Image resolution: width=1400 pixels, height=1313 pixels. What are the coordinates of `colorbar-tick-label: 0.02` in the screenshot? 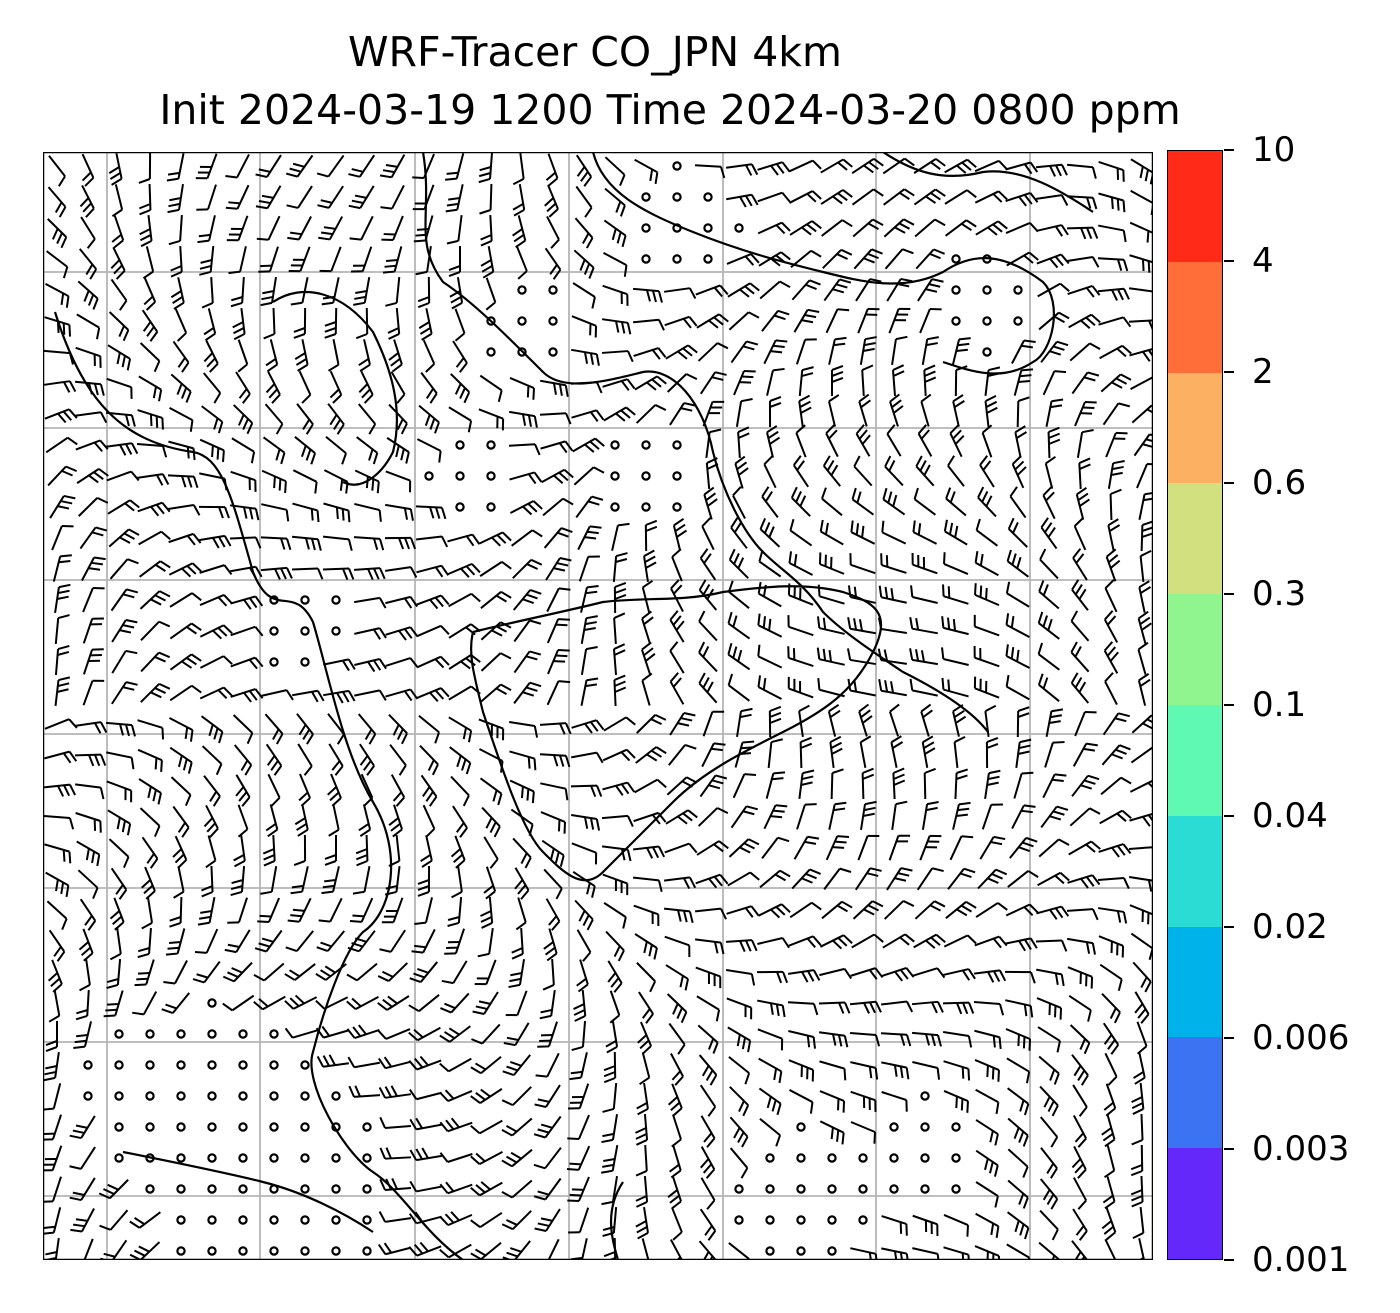 It's located at (1290, 927).